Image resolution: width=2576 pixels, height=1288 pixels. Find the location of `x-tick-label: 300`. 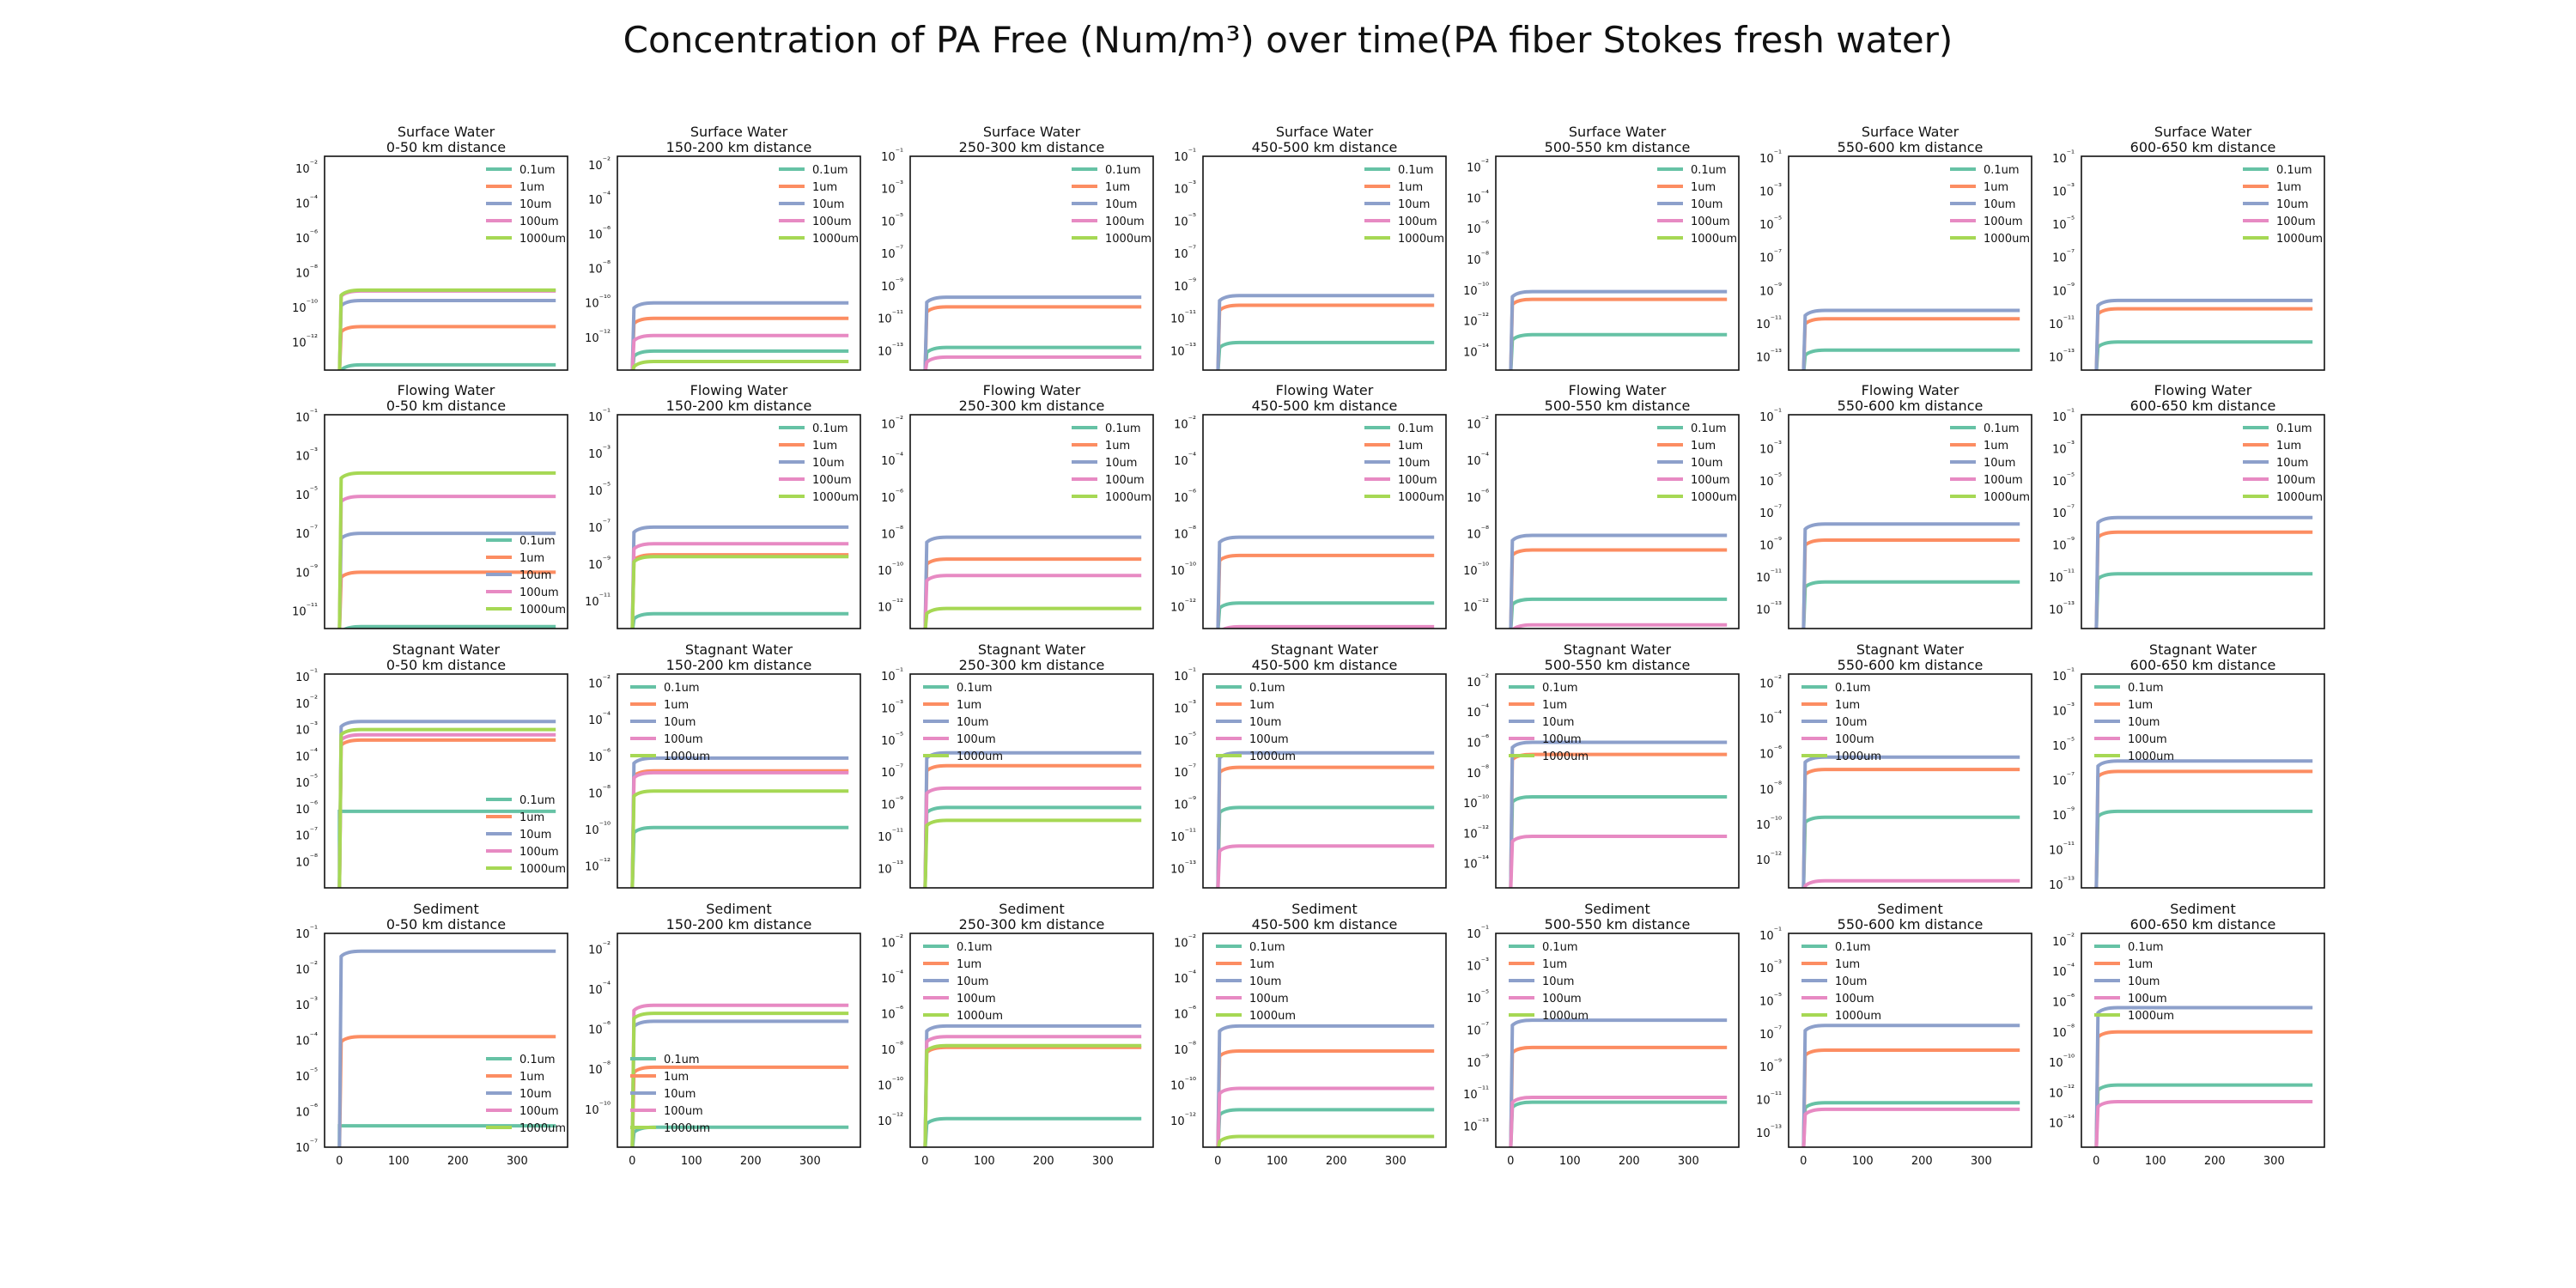

x-tick-label: 300 is located at coordinates (1982, 1162).